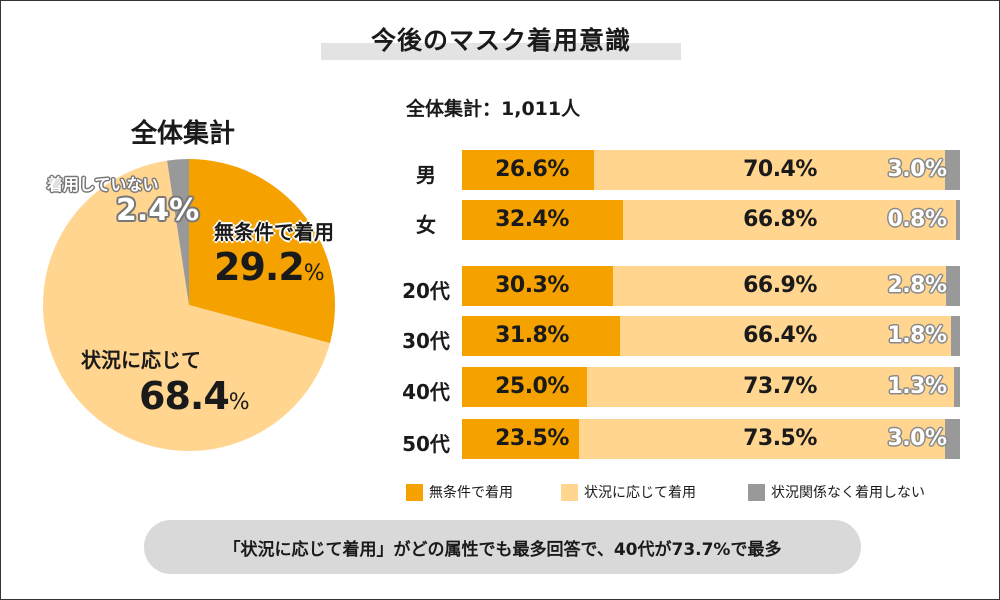 This screenshot has width=1000, height=600. I want to click on pie-slice-conditional, so click(186, 306).